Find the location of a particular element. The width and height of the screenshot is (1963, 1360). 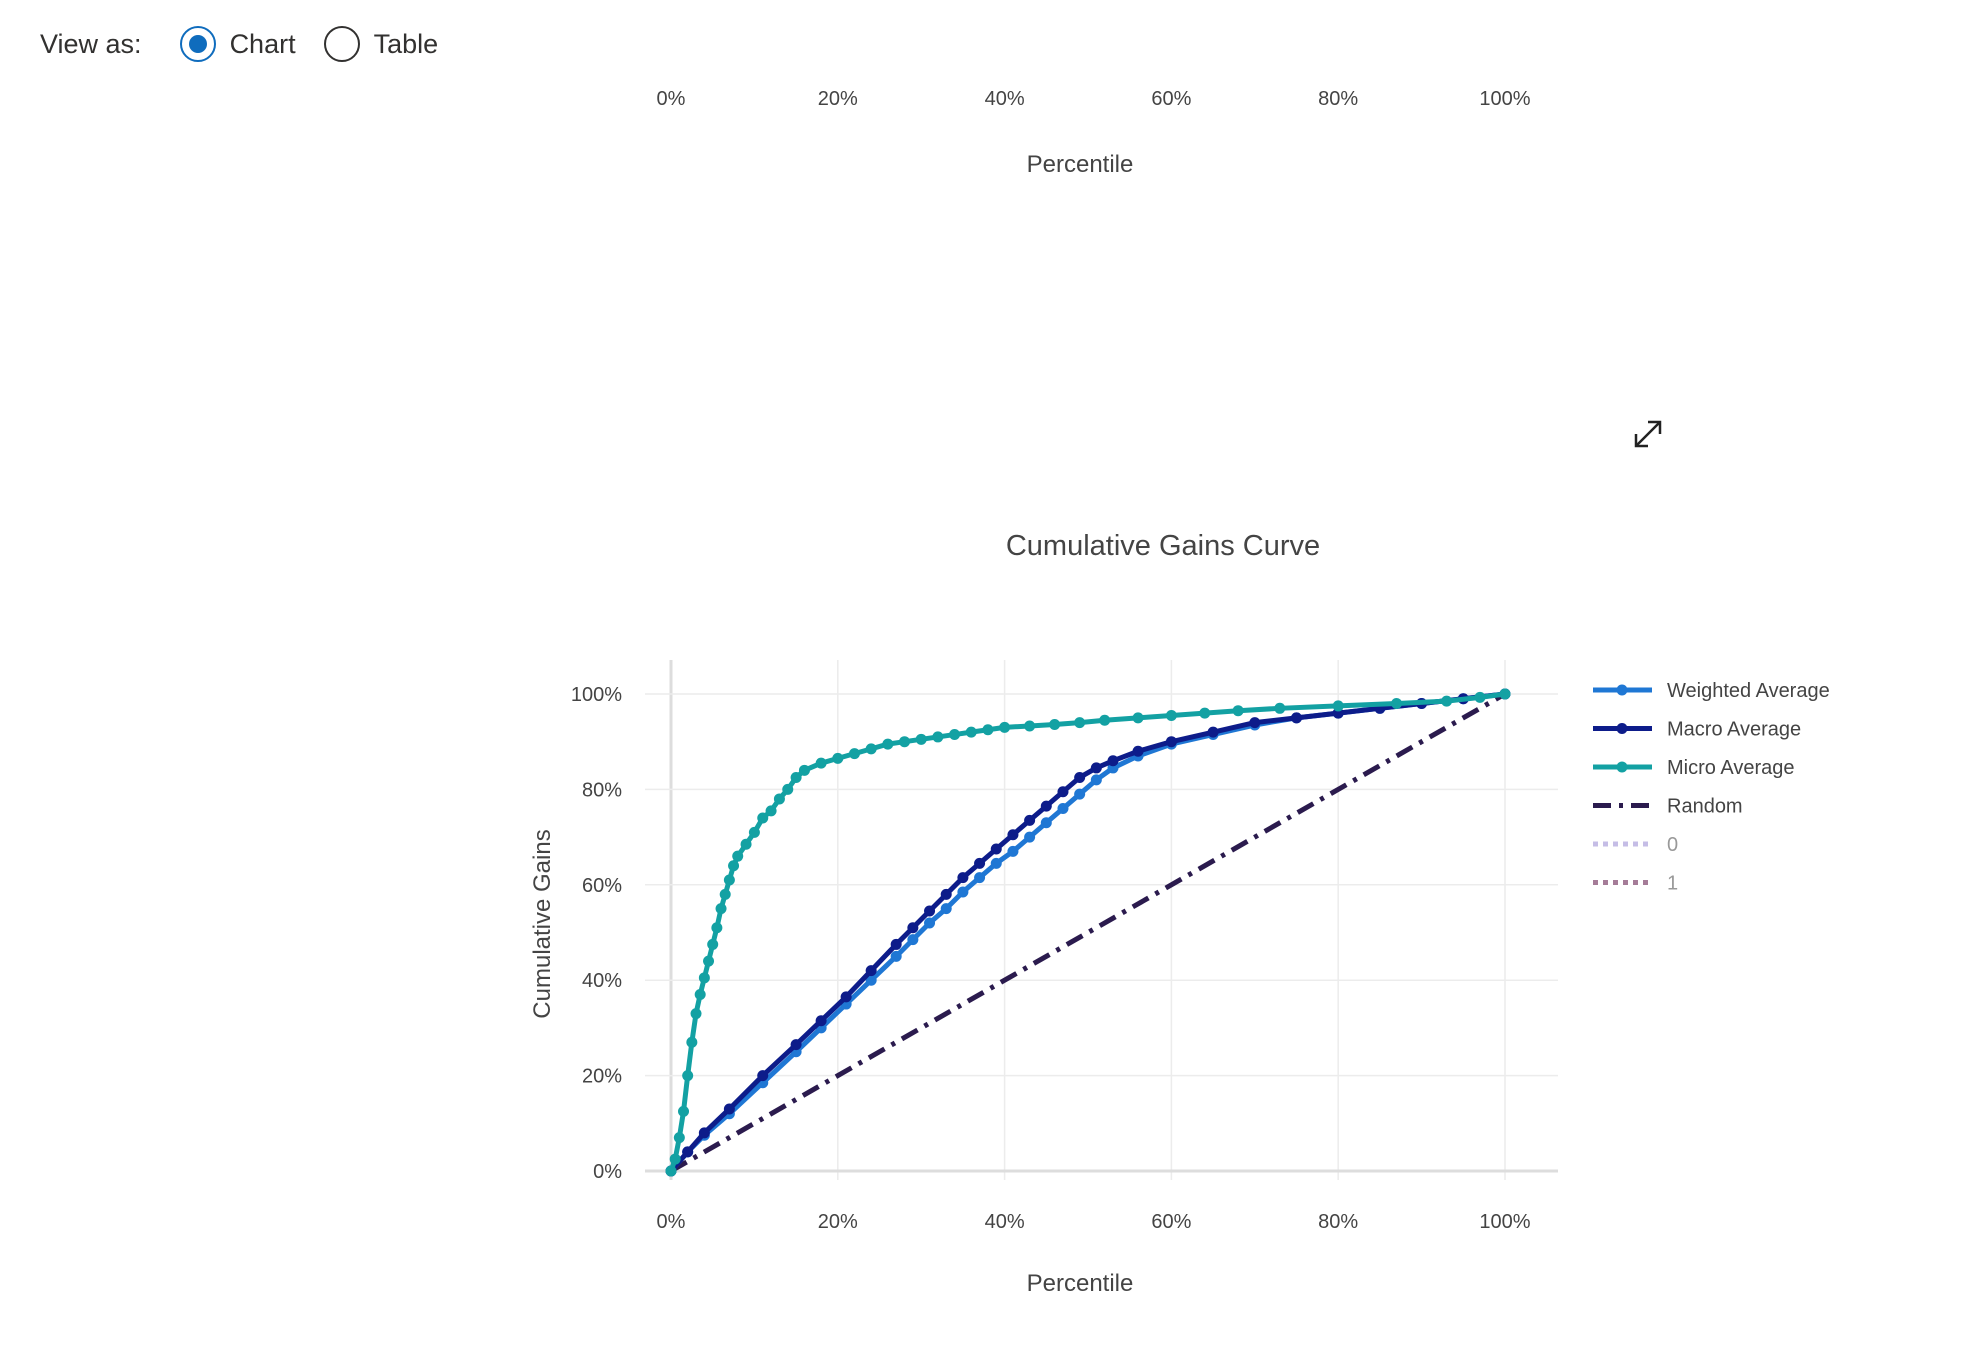

view-option-table: Table is located at coordinates (381, 44).